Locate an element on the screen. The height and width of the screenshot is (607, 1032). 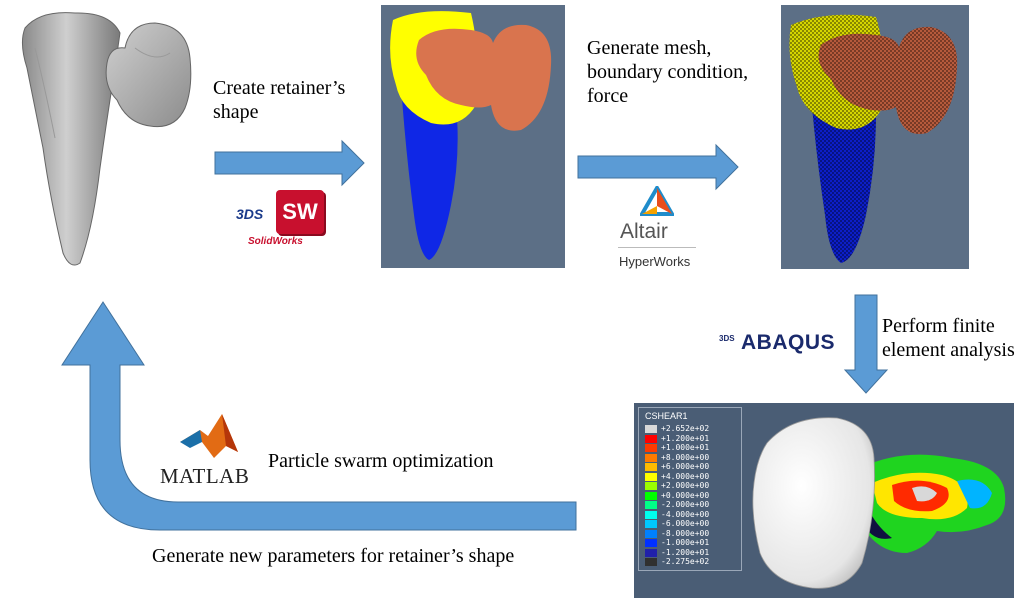
arrow-generate-mesh is located at coordinates (658, 167).